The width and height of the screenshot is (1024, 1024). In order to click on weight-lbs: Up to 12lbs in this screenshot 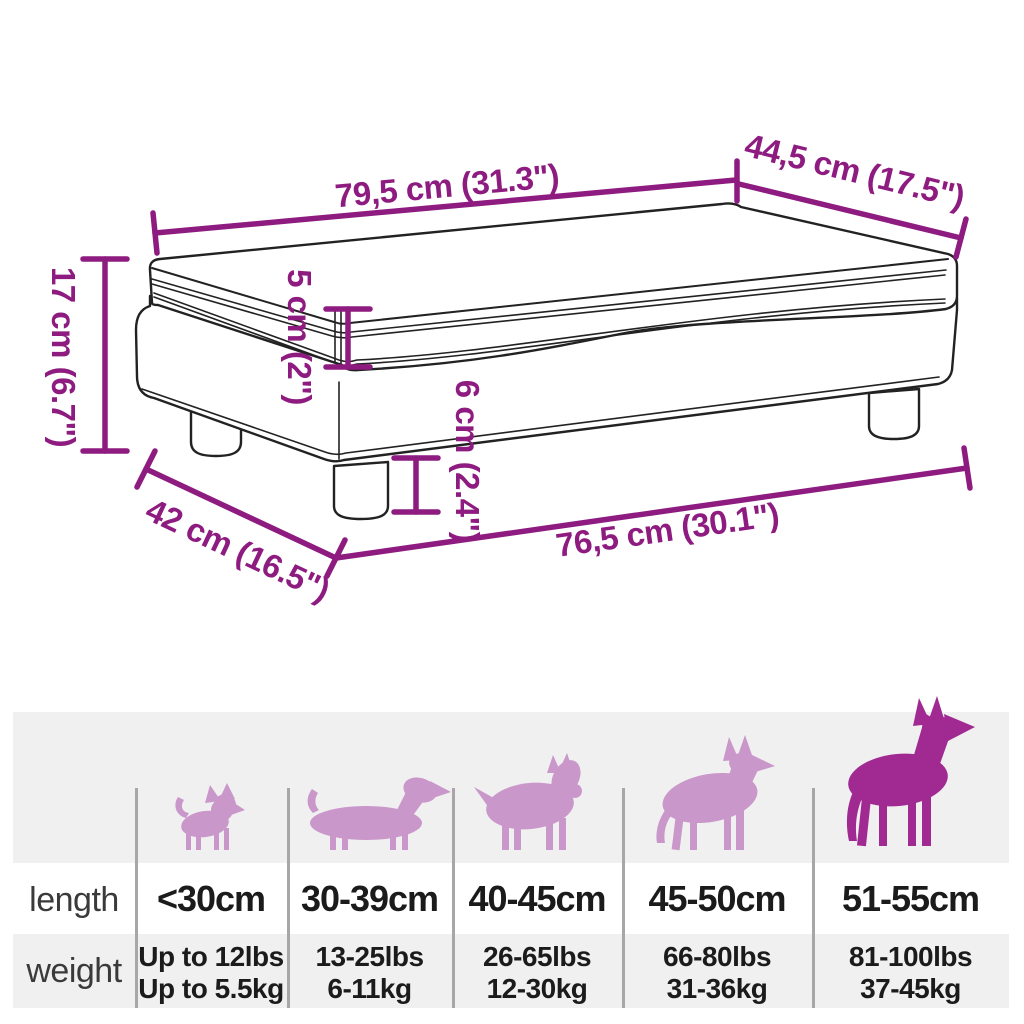, I will do `click(211, 956)`.